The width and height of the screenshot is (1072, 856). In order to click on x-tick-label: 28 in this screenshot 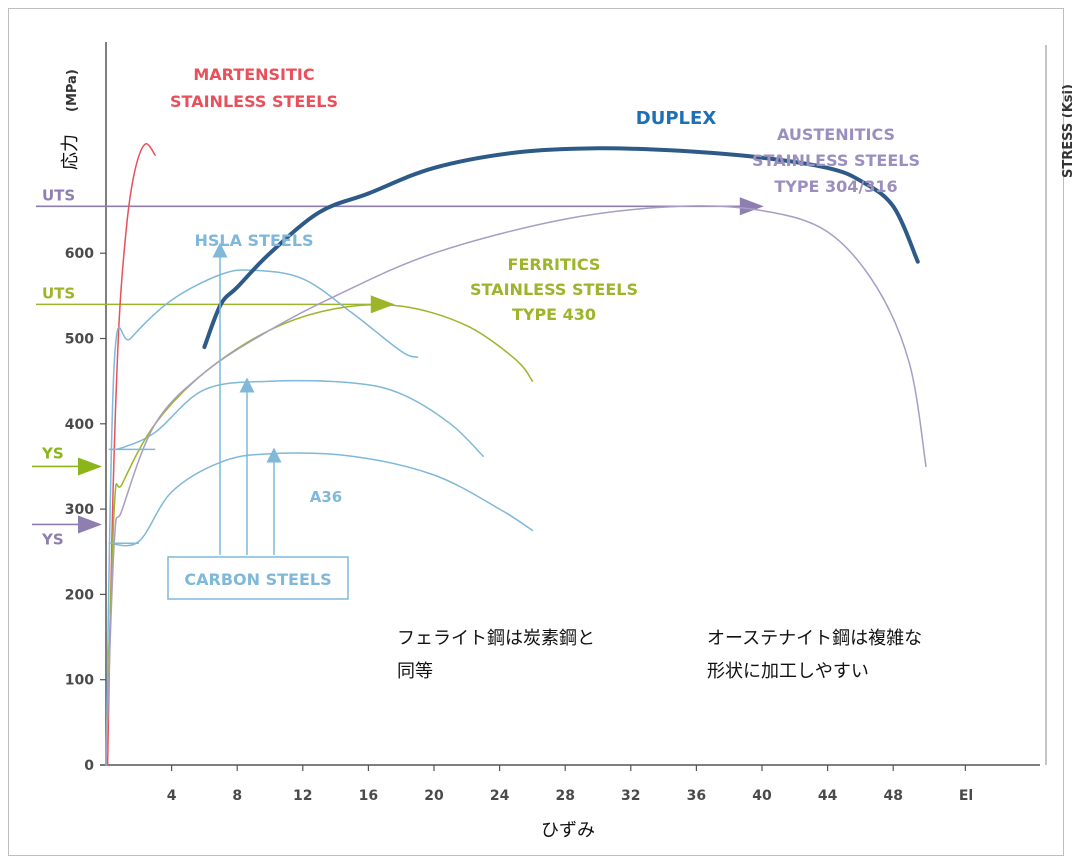, I will do `click(564, 796)`.